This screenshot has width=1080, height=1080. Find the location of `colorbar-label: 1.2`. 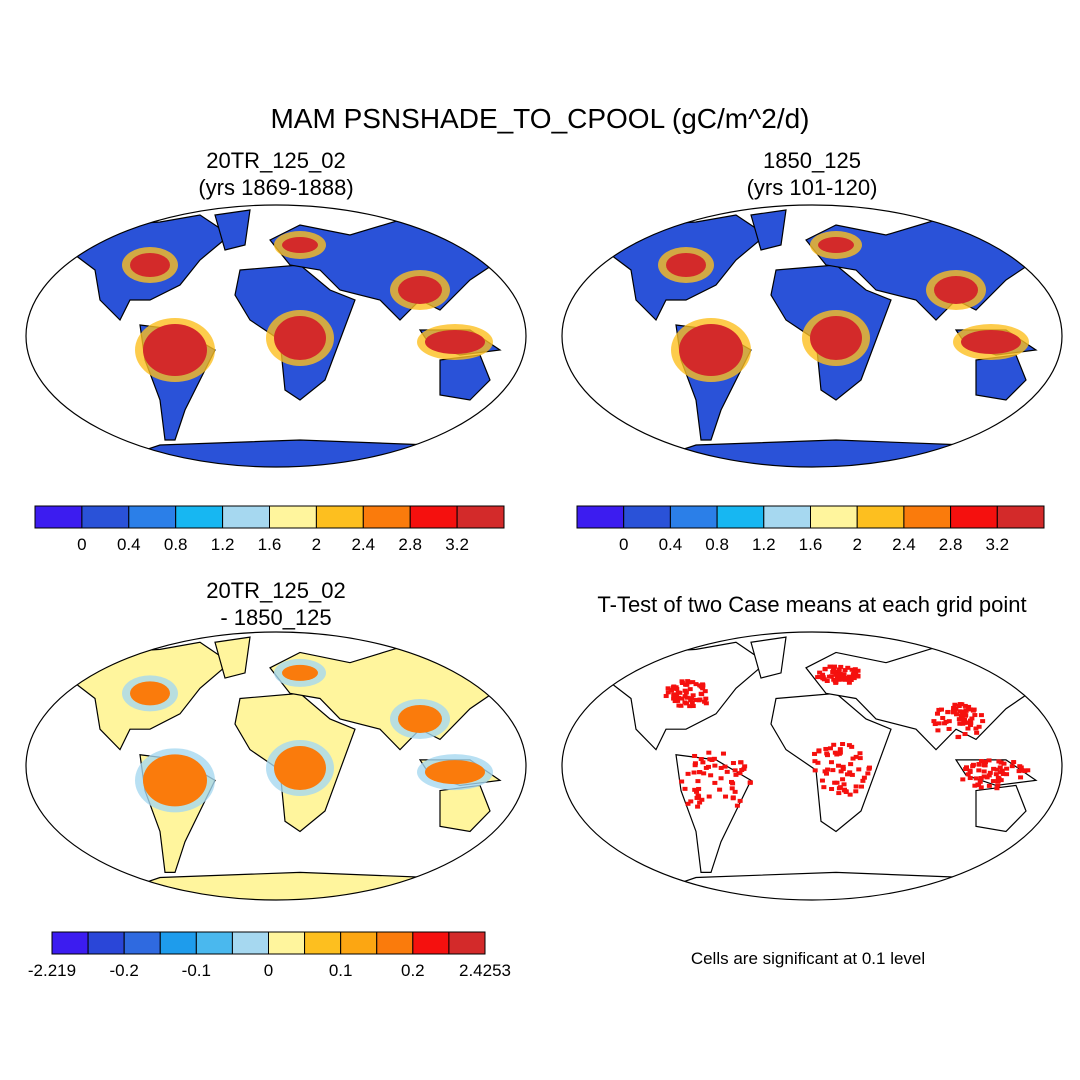

colorbar-label: 1.2 is located at coordinates (764, 544).